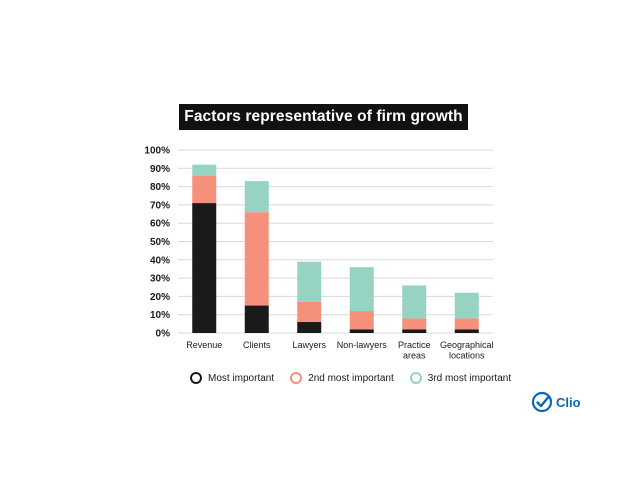 This screenshot has height=493, width=638. What do you see at coordinates (467, 356) in the screenshot?
I see `x-category-label: locations` at bounding box center [467, 356].